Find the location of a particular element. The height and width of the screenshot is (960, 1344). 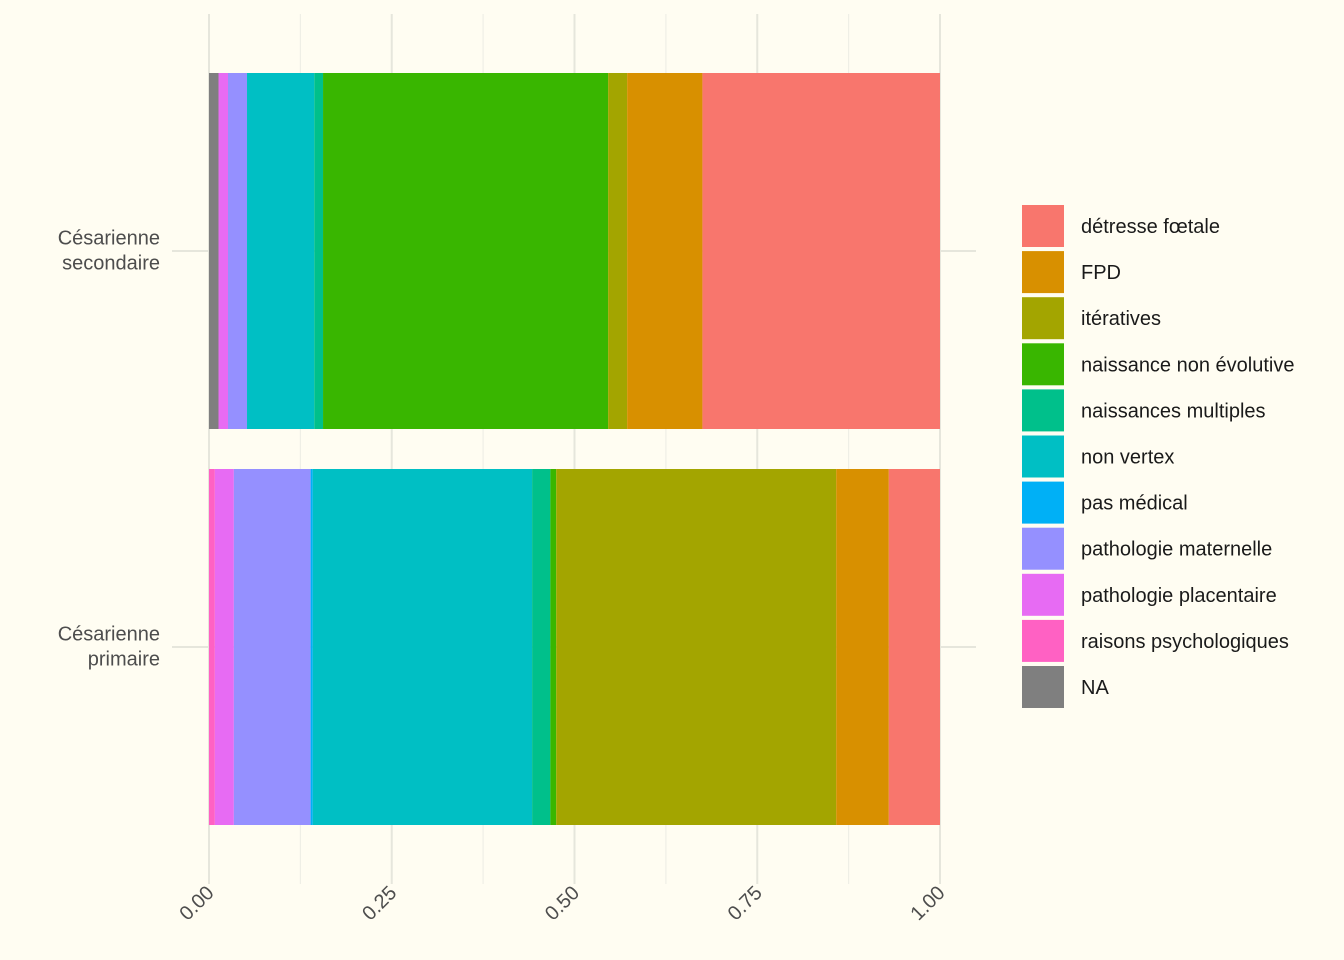

legend-label: naissances multiples is located at coordinates (1173, 411).